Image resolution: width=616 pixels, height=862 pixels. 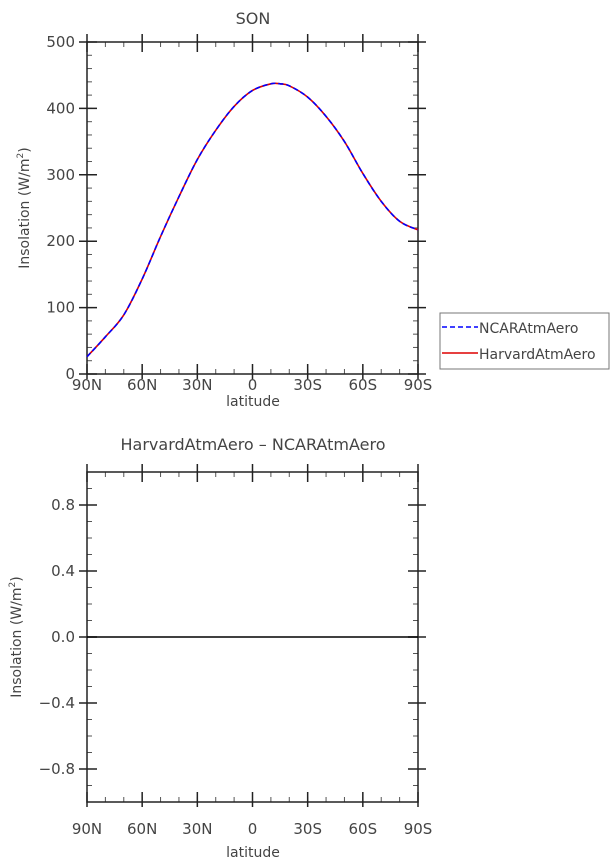 I want to click on legend: NCARAtmAero HarvardAtmAero, so click(x=524, y=341).